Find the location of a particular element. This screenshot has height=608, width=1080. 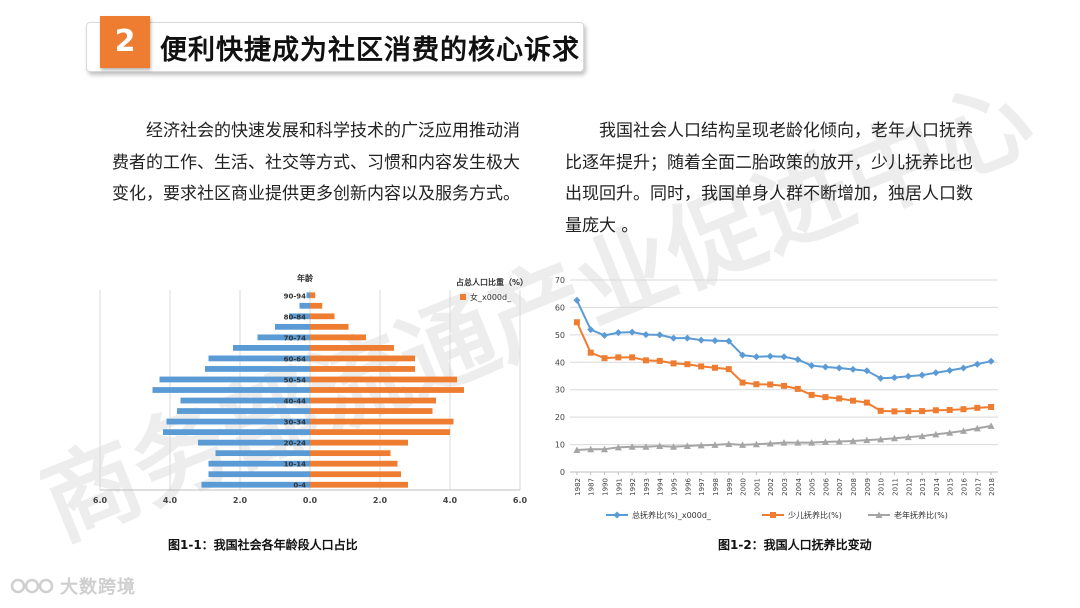

pyramid-y-tick-label: 90-94 is located at coordinates (295, 296).